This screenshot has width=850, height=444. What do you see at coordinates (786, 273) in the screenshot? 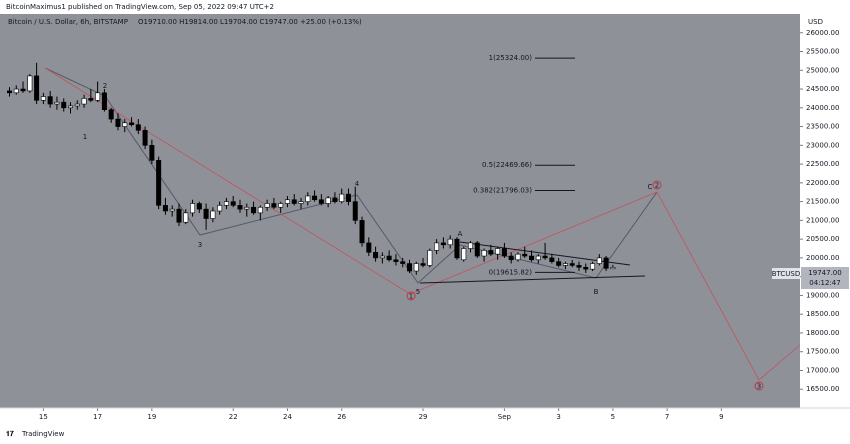
I see `symbol-box` at bounding box center [786, 273].